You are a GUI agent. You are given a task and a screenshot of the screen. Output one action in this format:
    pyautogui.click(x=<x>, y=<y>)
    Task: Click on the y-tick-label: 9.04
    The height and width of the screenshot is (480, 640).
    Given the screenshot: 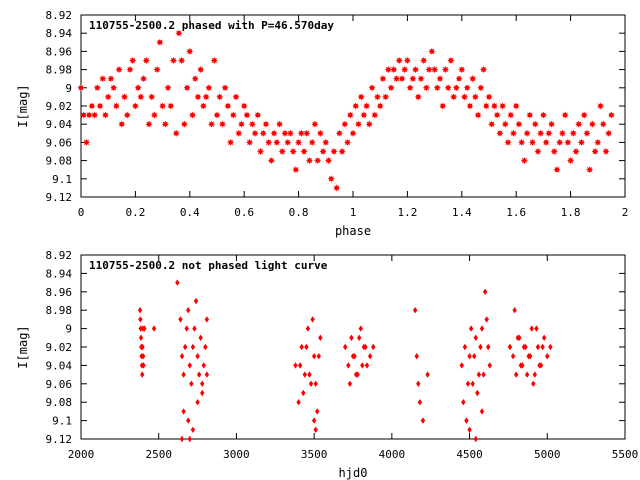 What is the action you would take?
    pyautogui.click(x=59, y=365)
    